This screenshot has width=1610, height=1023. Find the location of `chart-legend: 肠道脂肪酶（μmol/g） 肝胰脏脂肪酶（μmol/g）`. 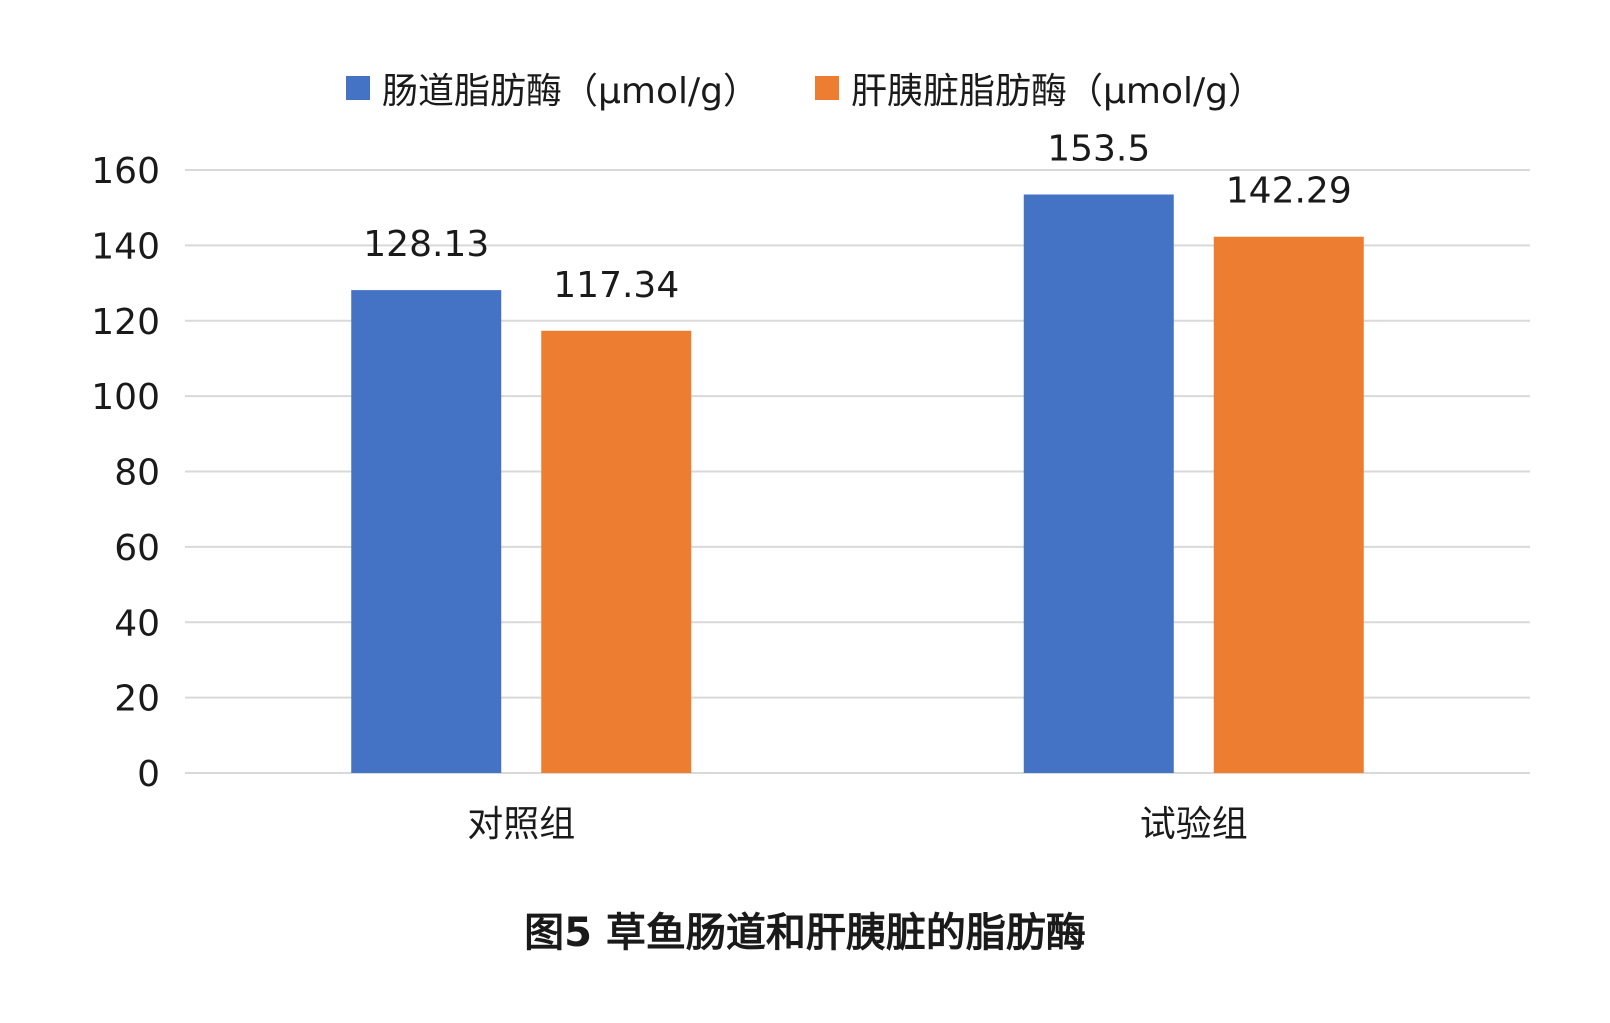

chart-legend: 肠道脂肪酶（μmol/g） 肝胰脏脂肪酶（μmol/g） is located at coordinates (805, 88).